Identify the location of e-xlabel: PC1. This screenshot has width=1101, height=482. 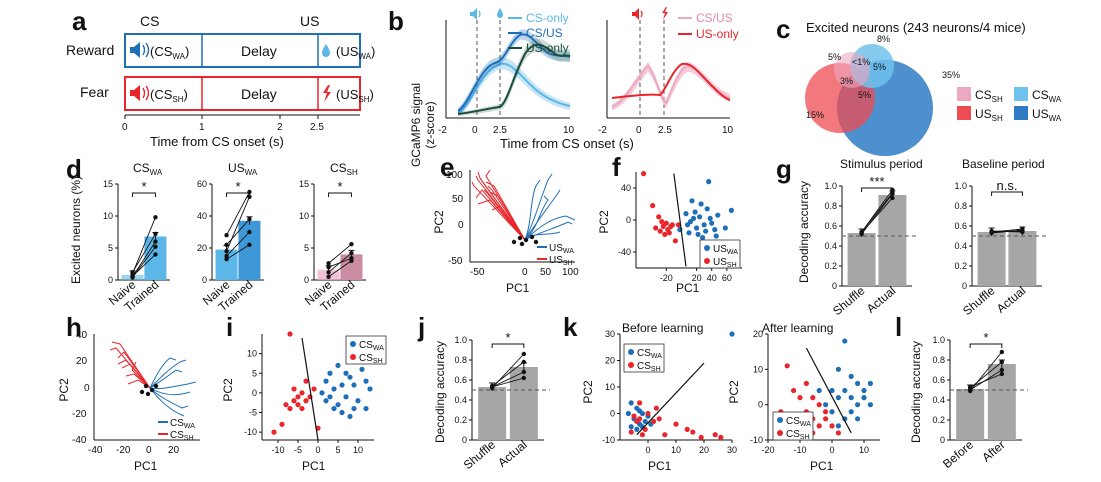
(518, 288).